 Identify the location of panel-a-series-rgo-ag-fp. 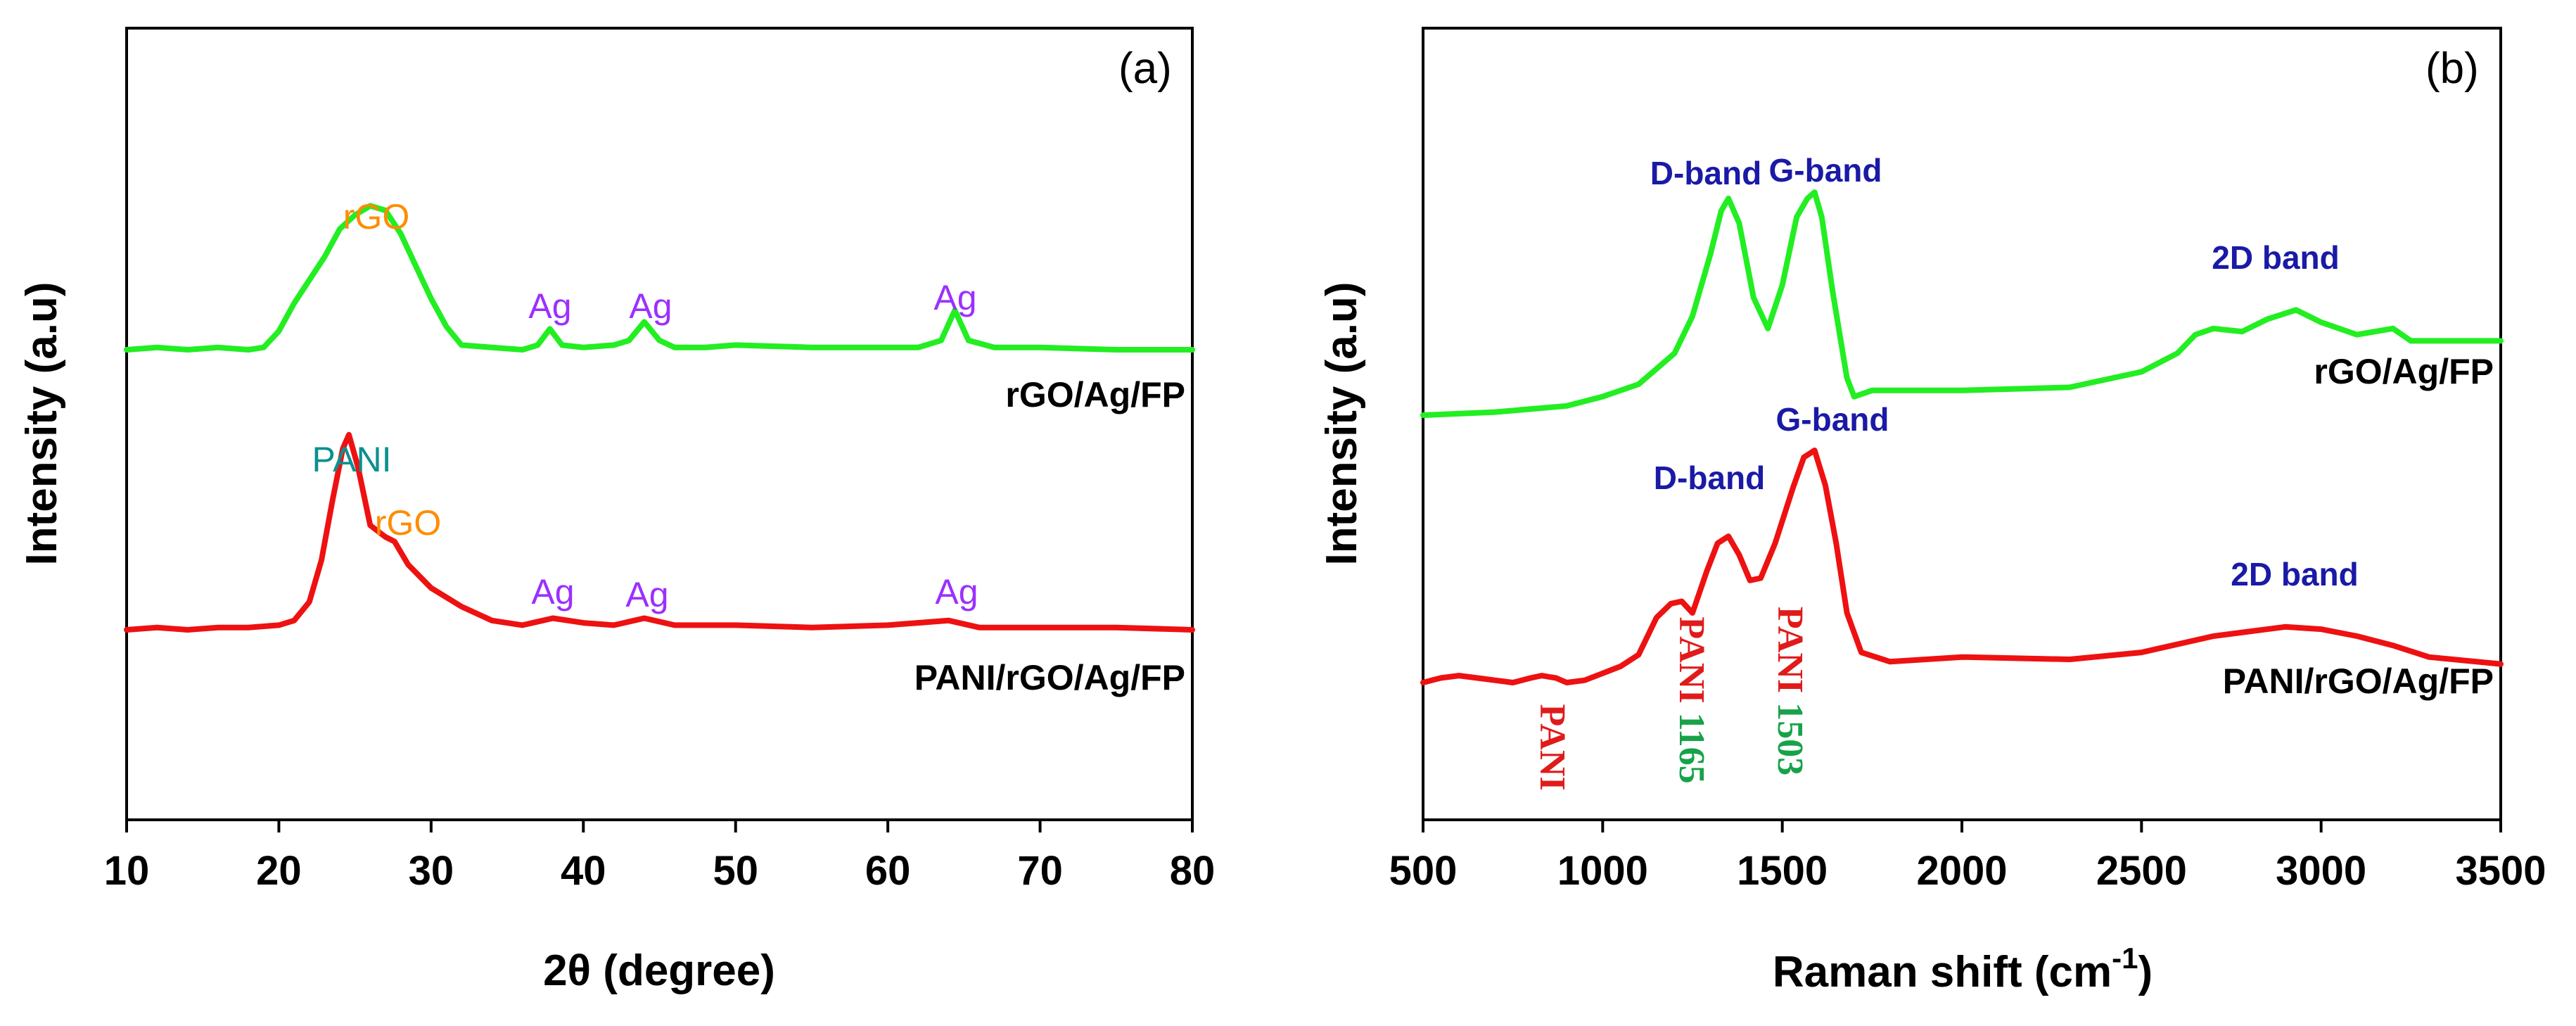
(659, 278).